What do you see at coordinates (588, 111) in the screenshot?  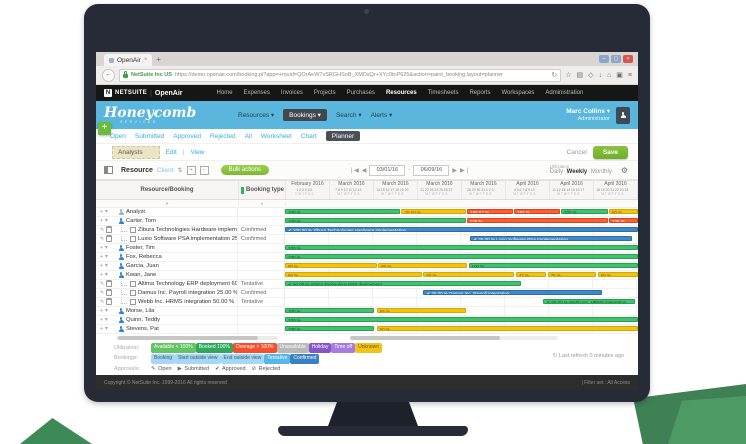 I see `user-name: Marc Collins ▾` at bounding box center [588, 111].